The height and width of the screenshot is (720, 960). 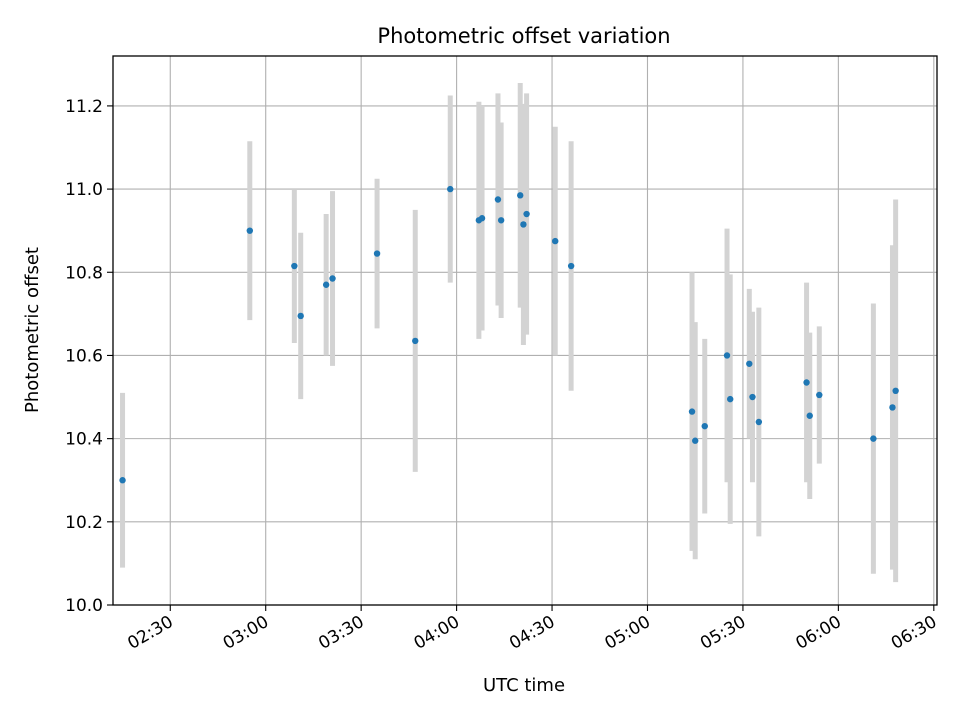 I want to click on y-axis-title: Photometric offset, so click(x=32, y=330).